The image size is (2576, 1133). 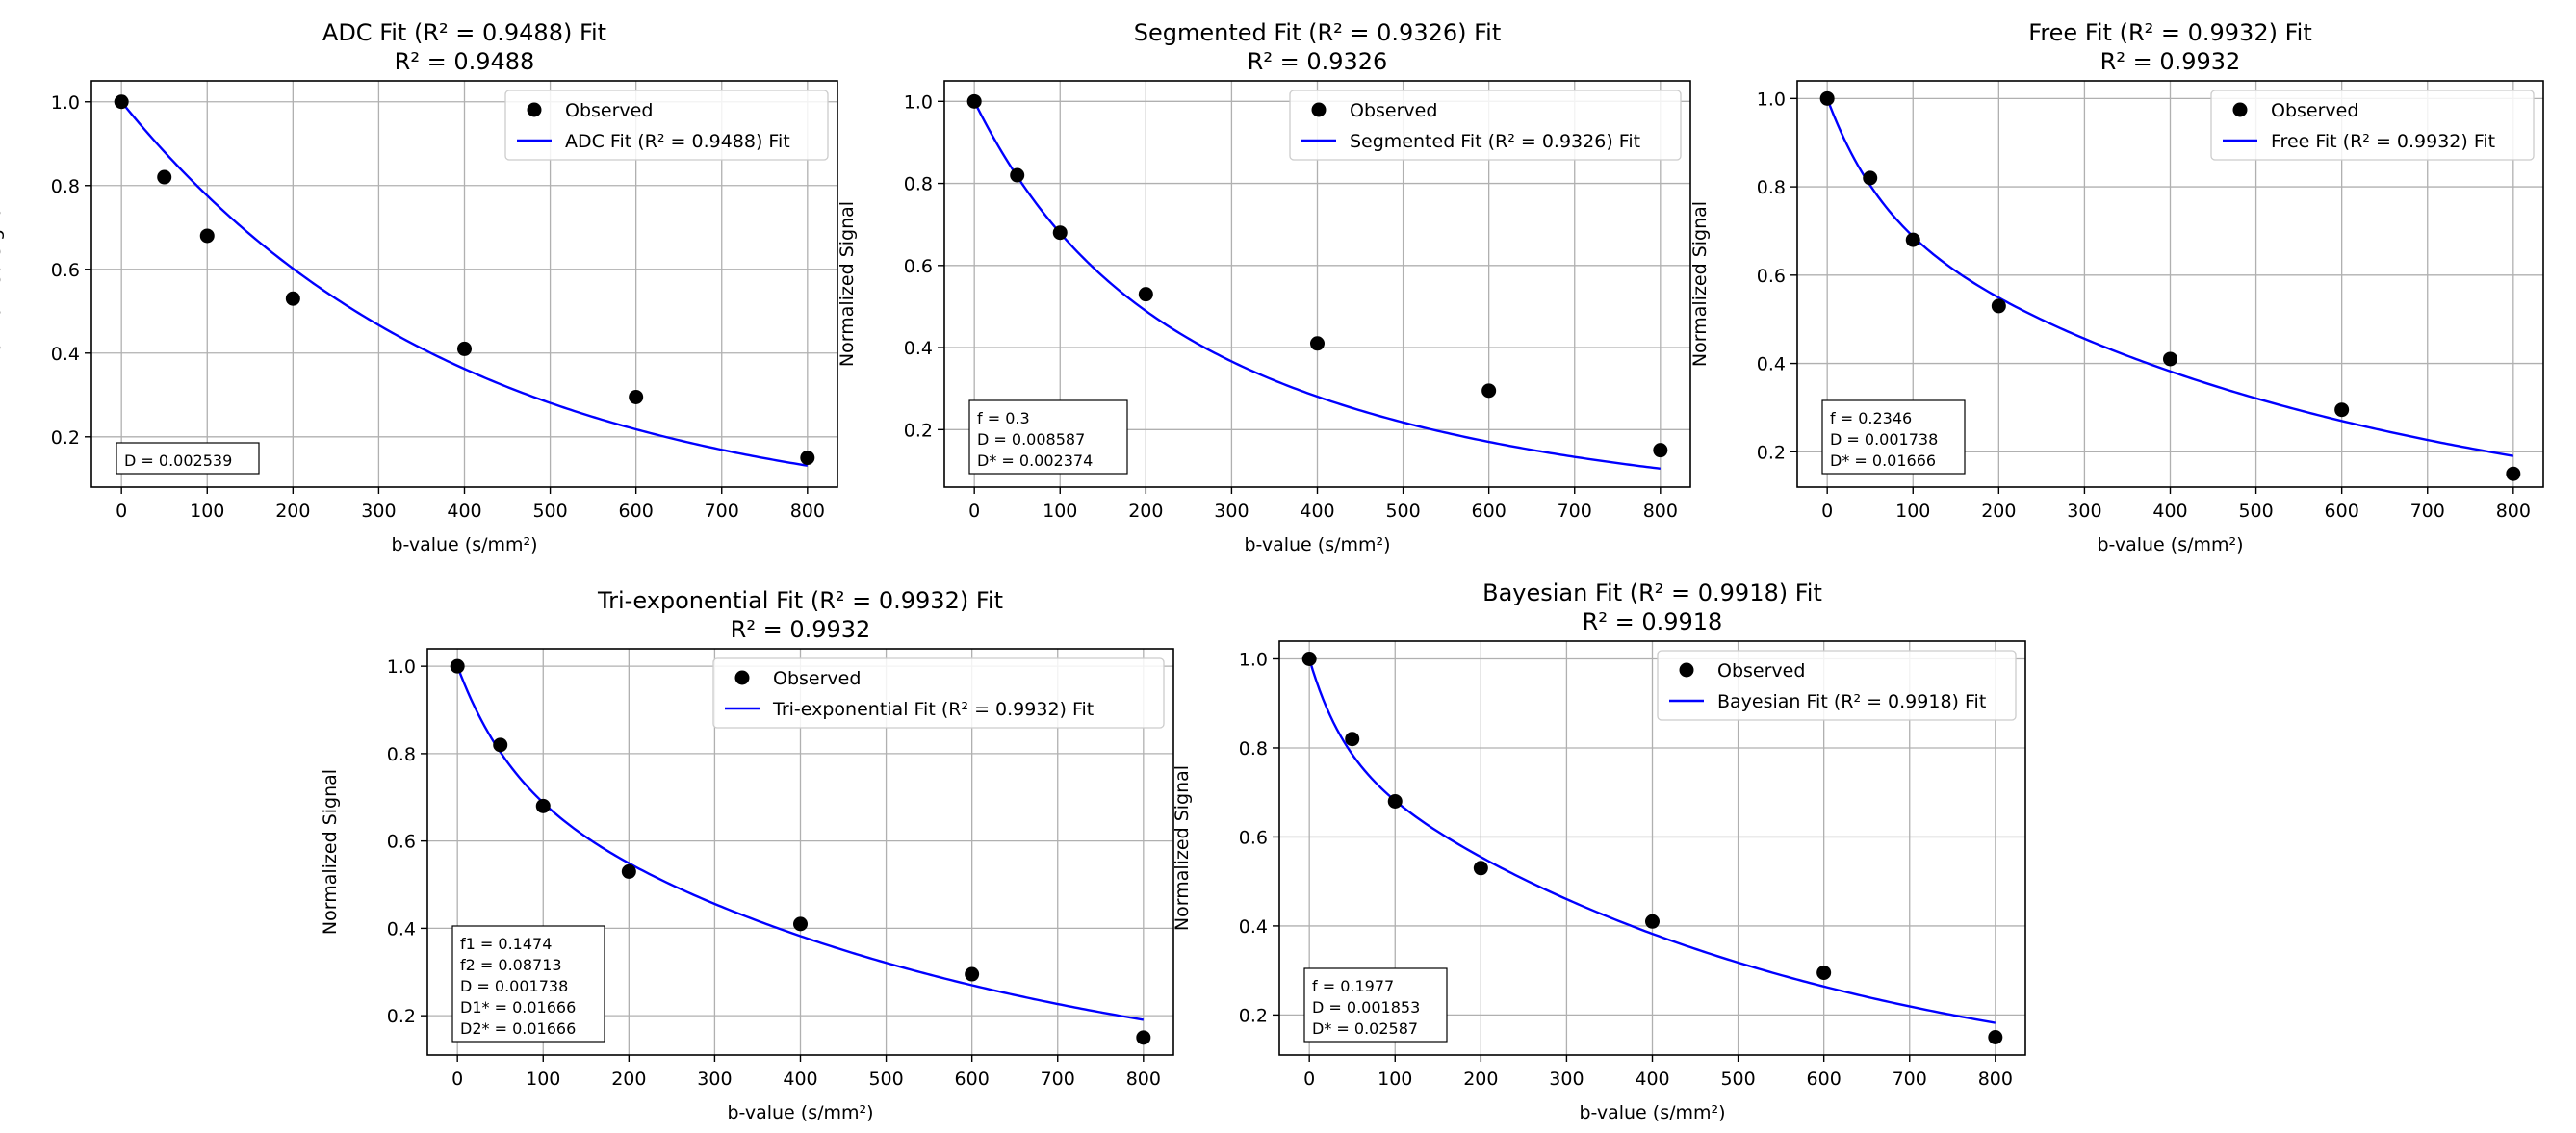 I want to click on param-box: f = 0.1977 D = 0.001853 D* = 0.02587, so click(x=1375, y=1005).